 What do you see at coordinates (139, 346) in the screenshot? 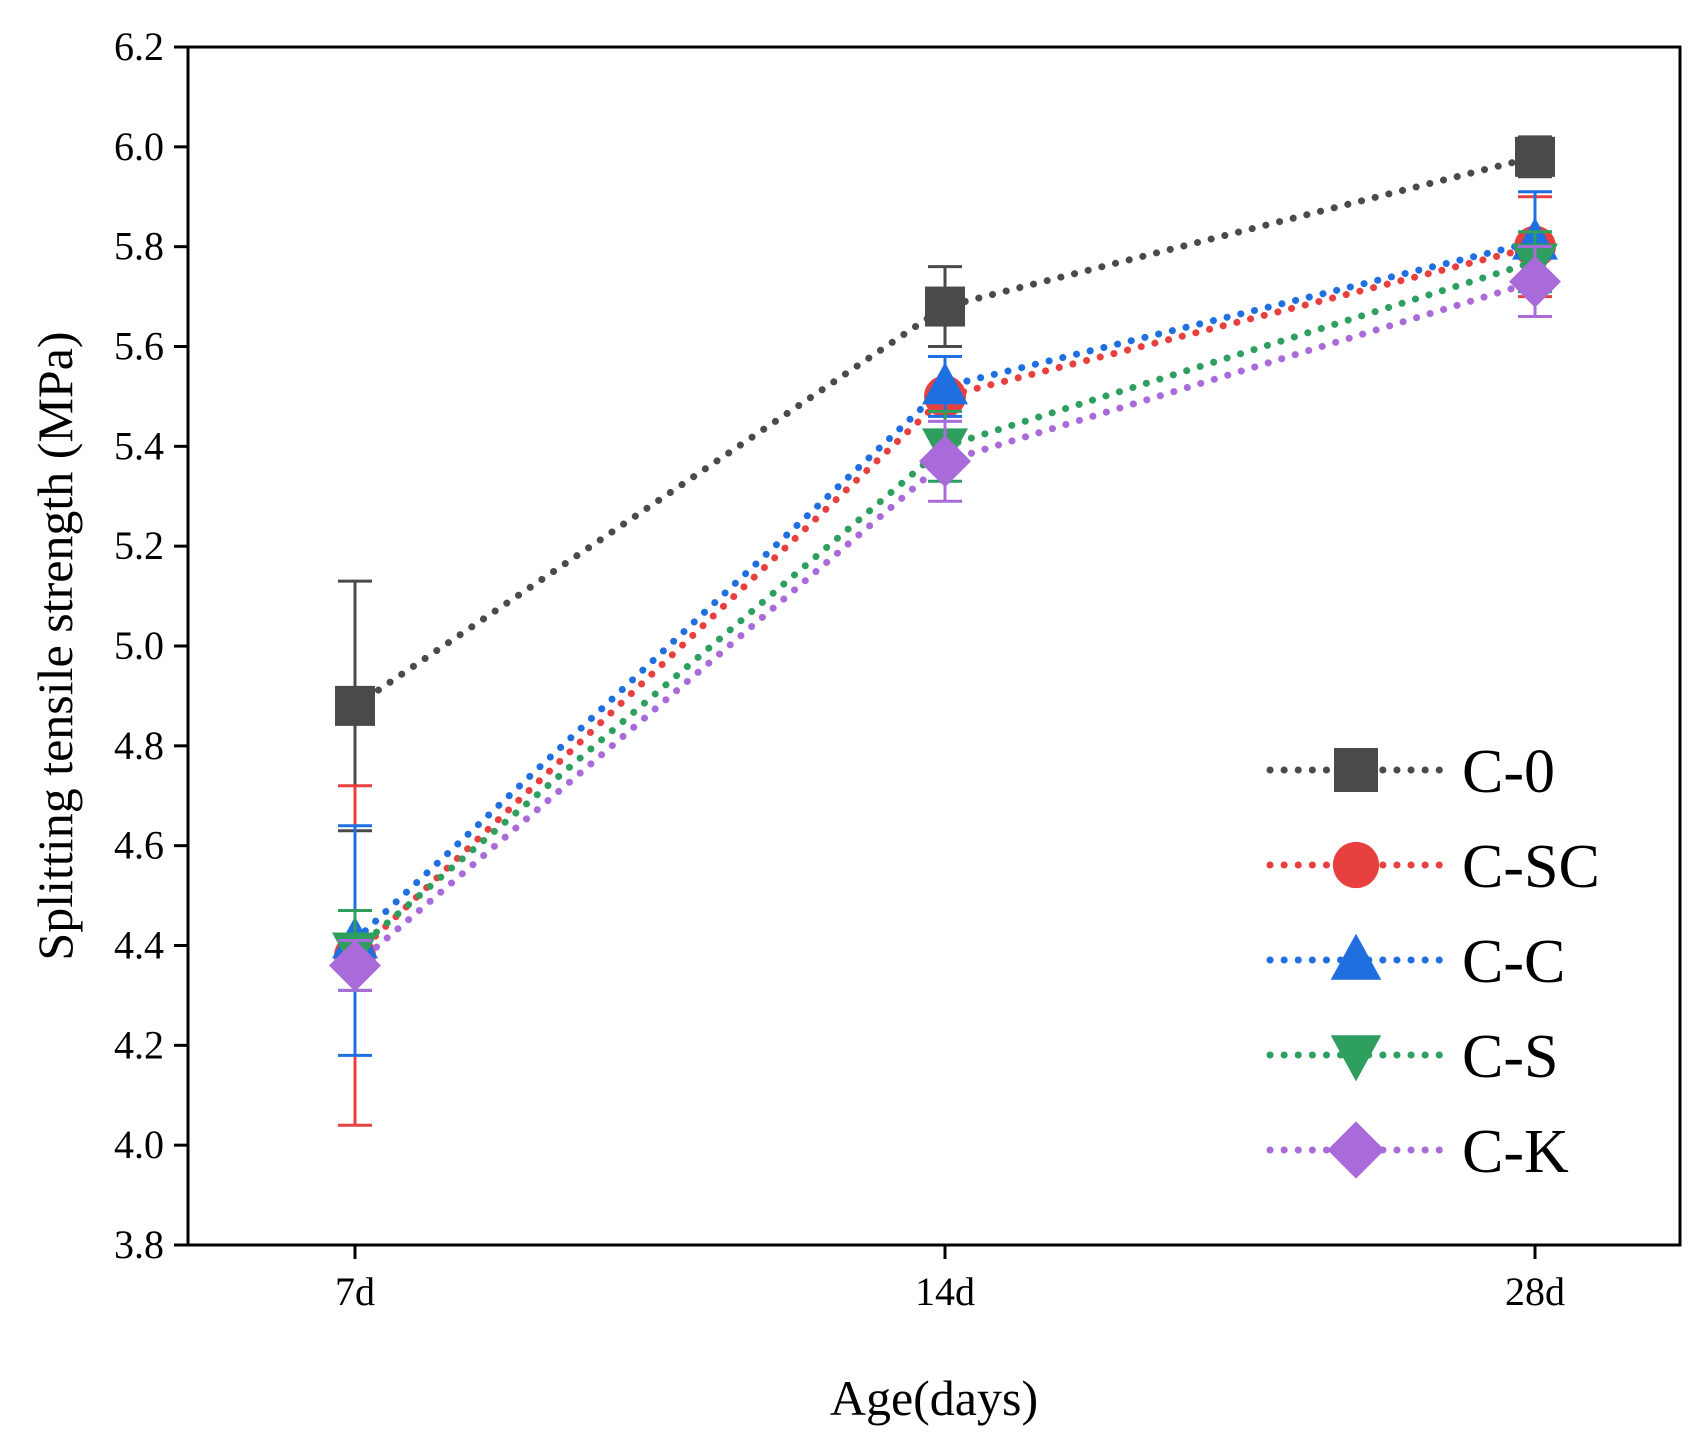
I see `y-tick-label: 5.6` at bounding box center [139, 346].